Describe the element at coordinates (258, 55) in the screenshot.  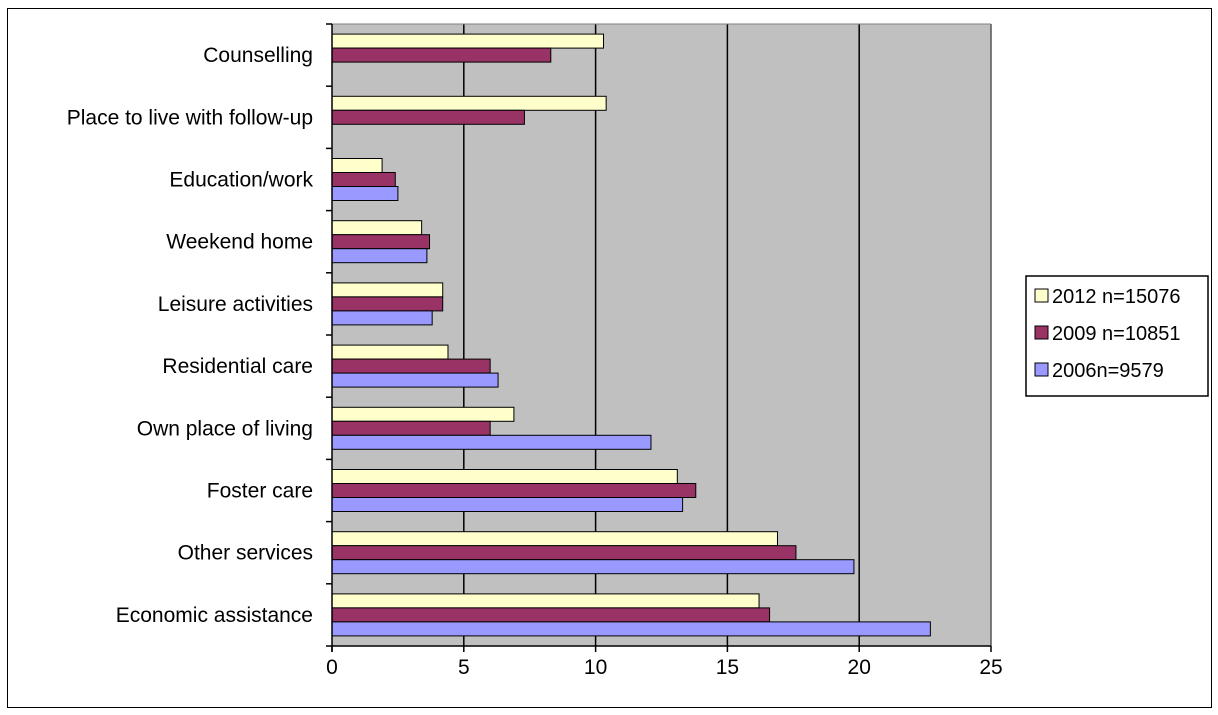
I see `category-label: Counselling` at that location.